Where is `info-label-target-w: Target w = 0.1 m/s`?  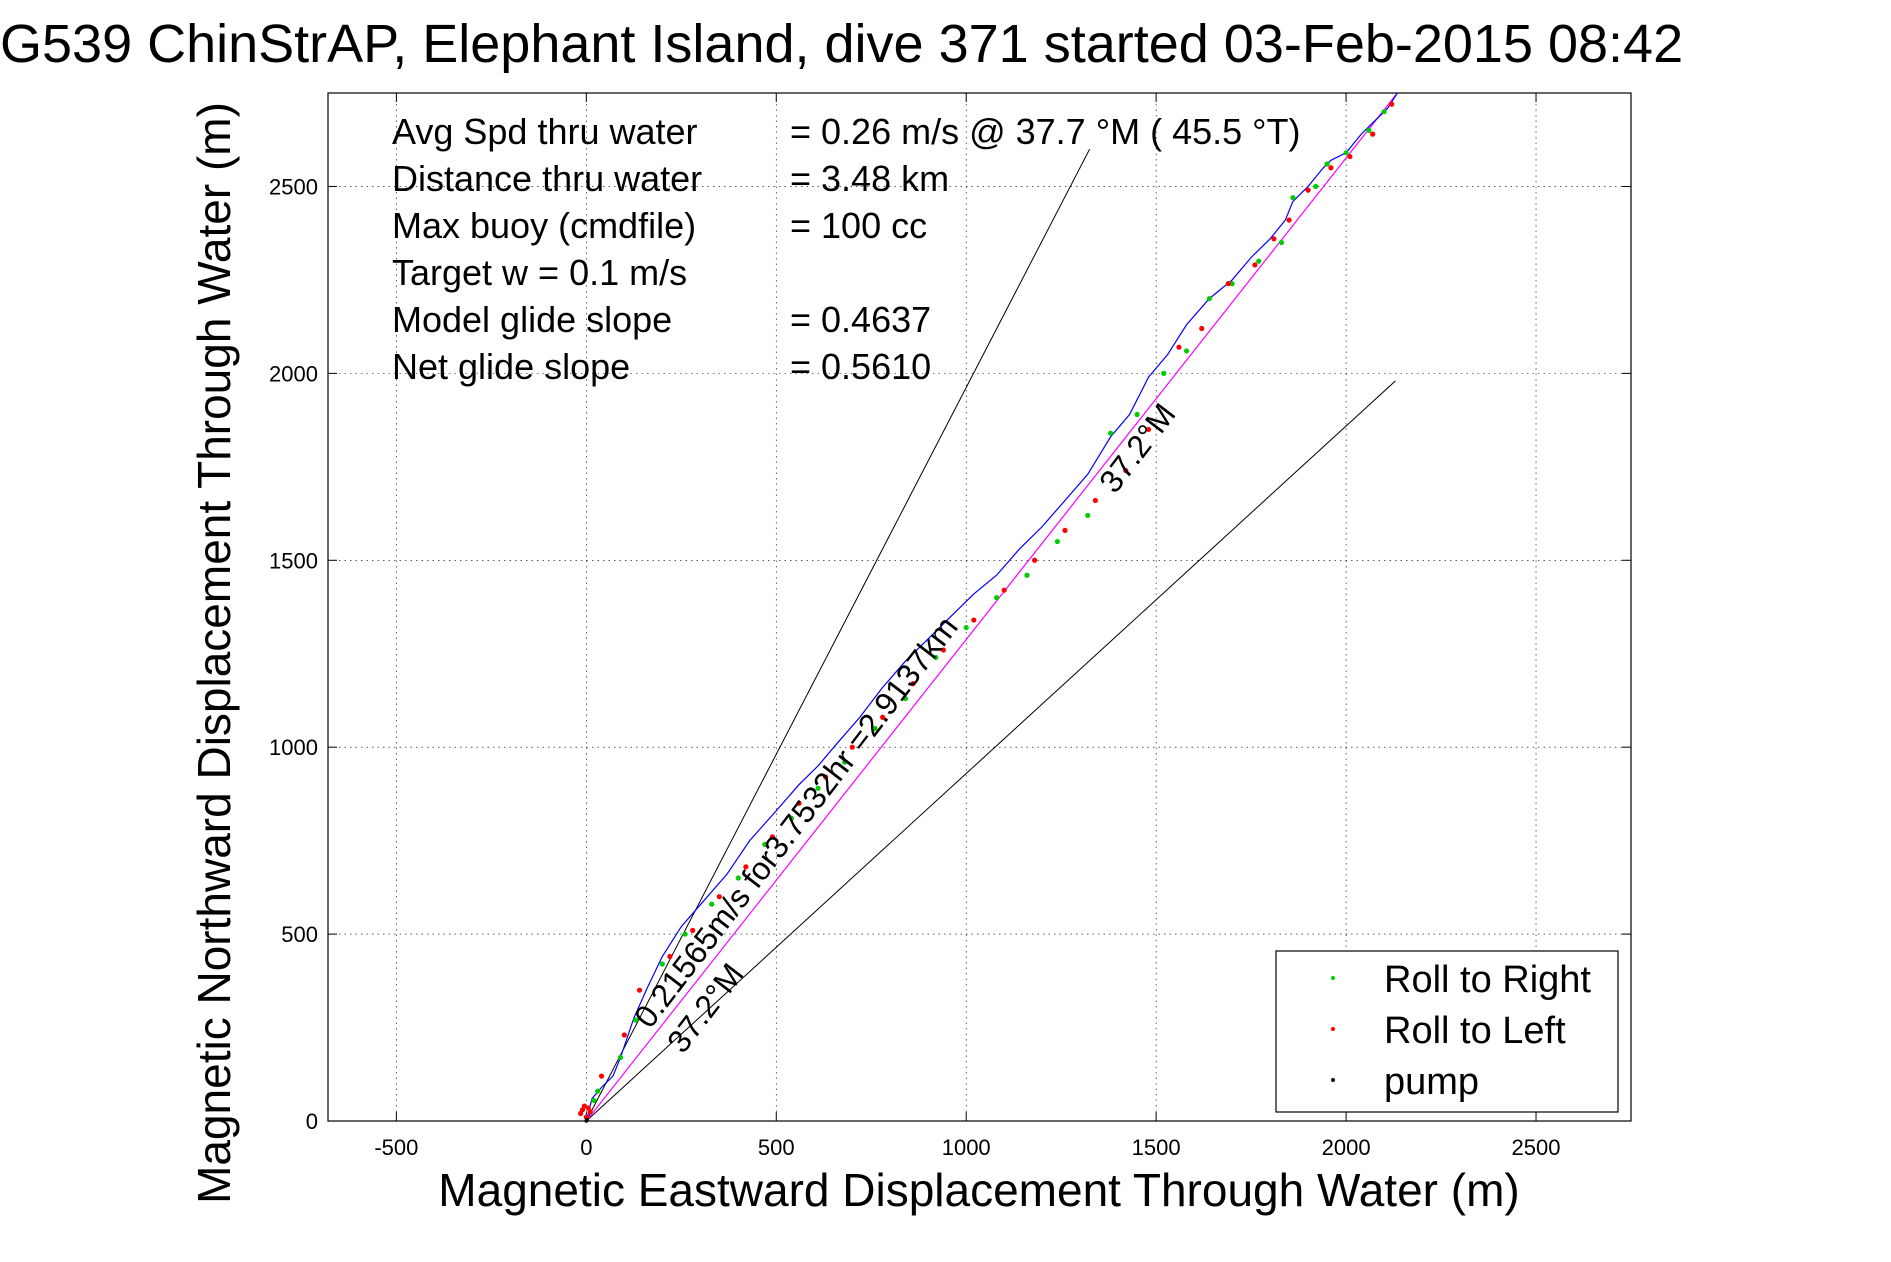
info-label-target-w: Target w = 0.1 m/s is located at coordinates (539, 272).